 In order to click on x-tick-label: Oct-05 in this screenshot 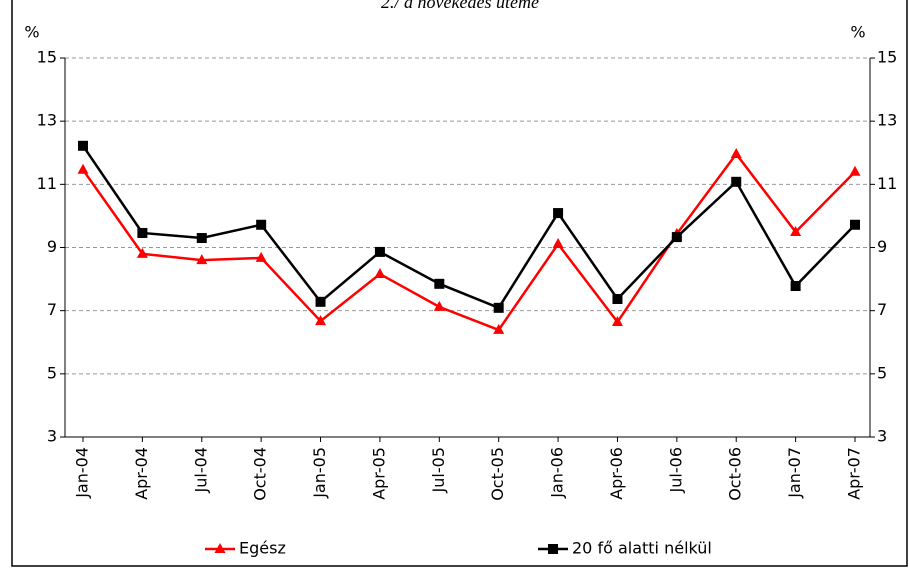, I will do `click(497, 474)`.